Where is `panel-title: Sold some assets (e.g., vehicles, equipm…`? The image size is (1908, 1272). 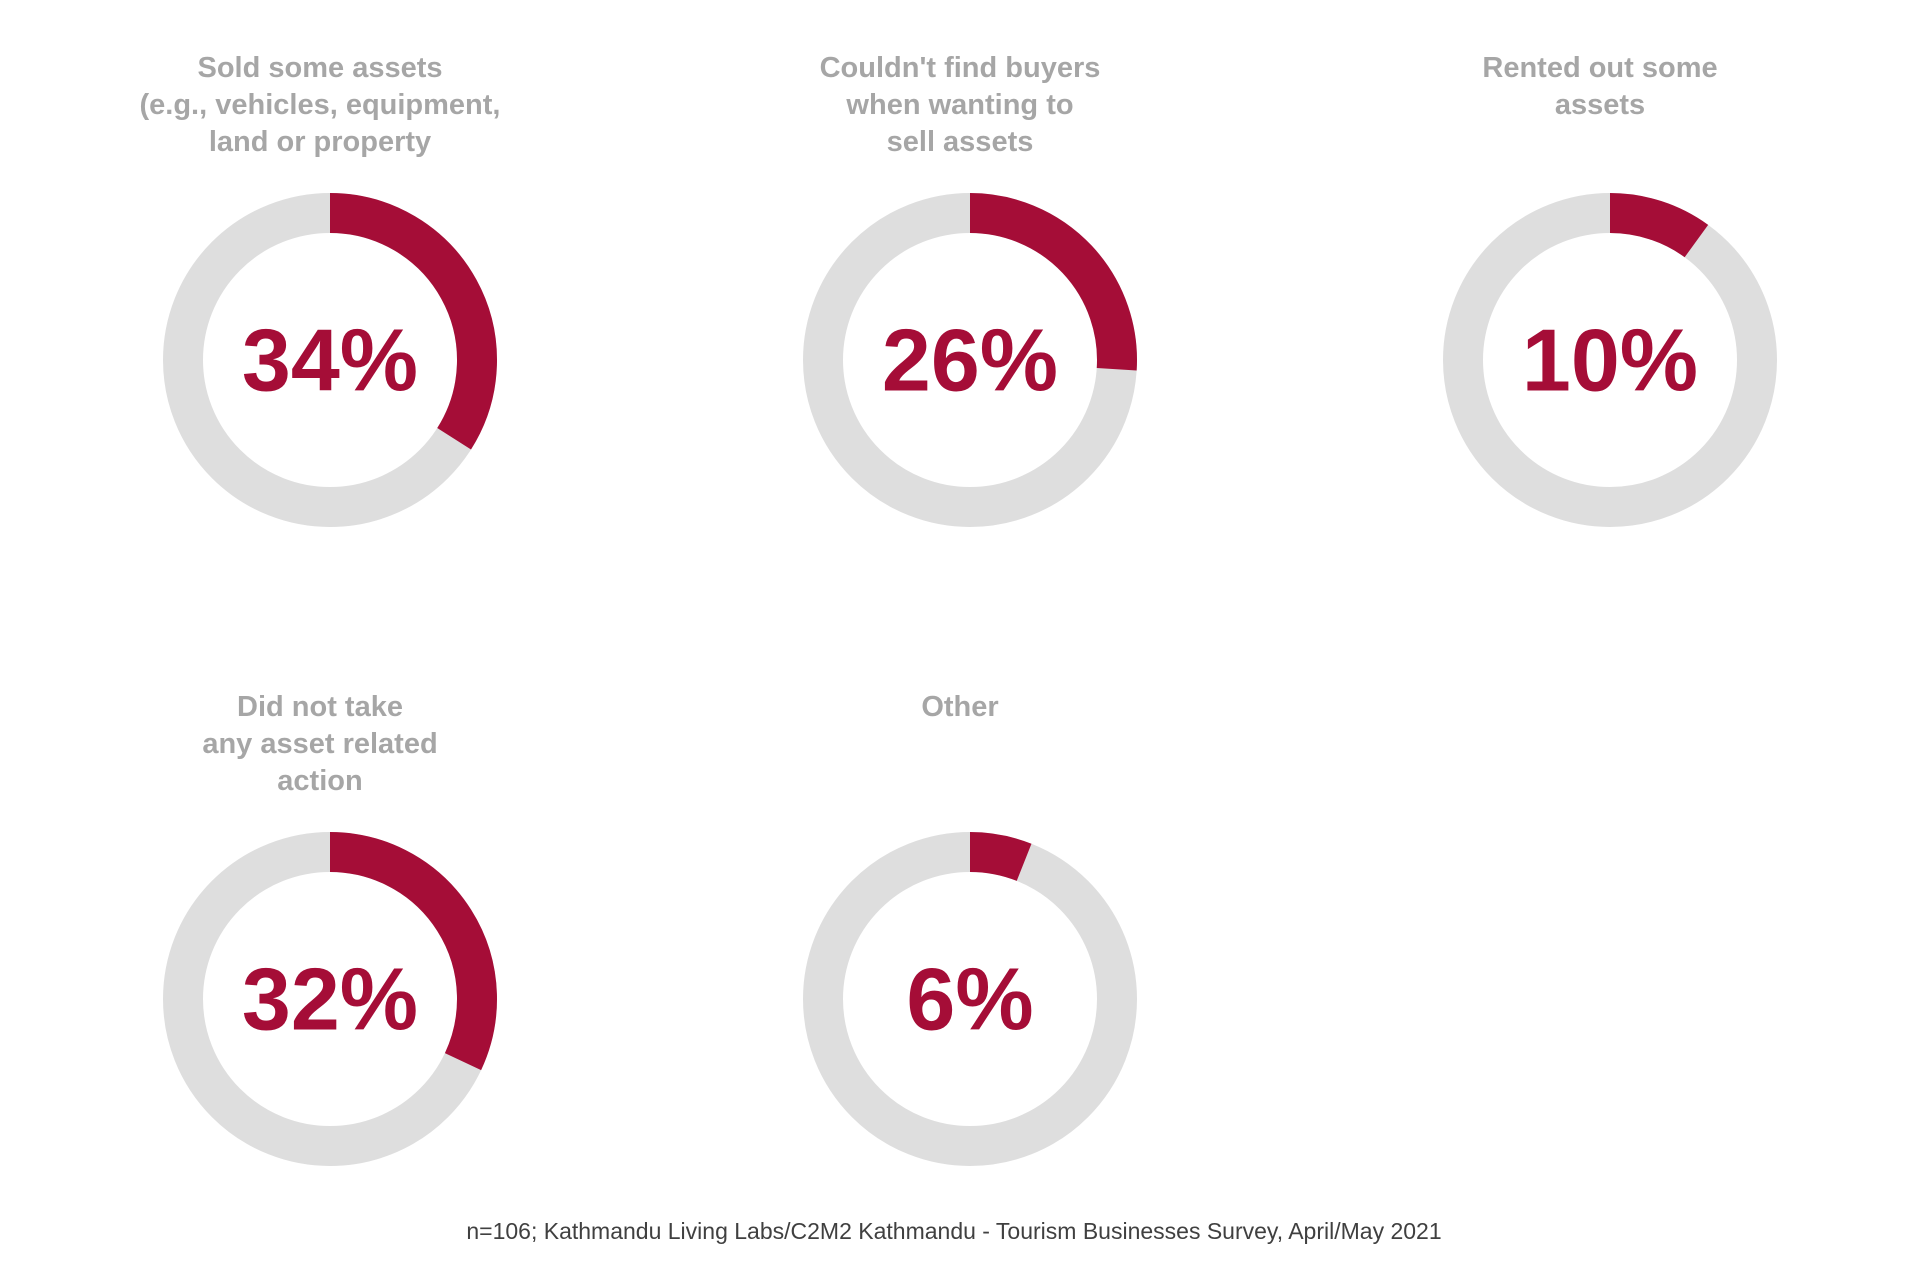
panel-title: Sold some assets (e.g., vehicles, equipm… is located at coordinates (320, 105).